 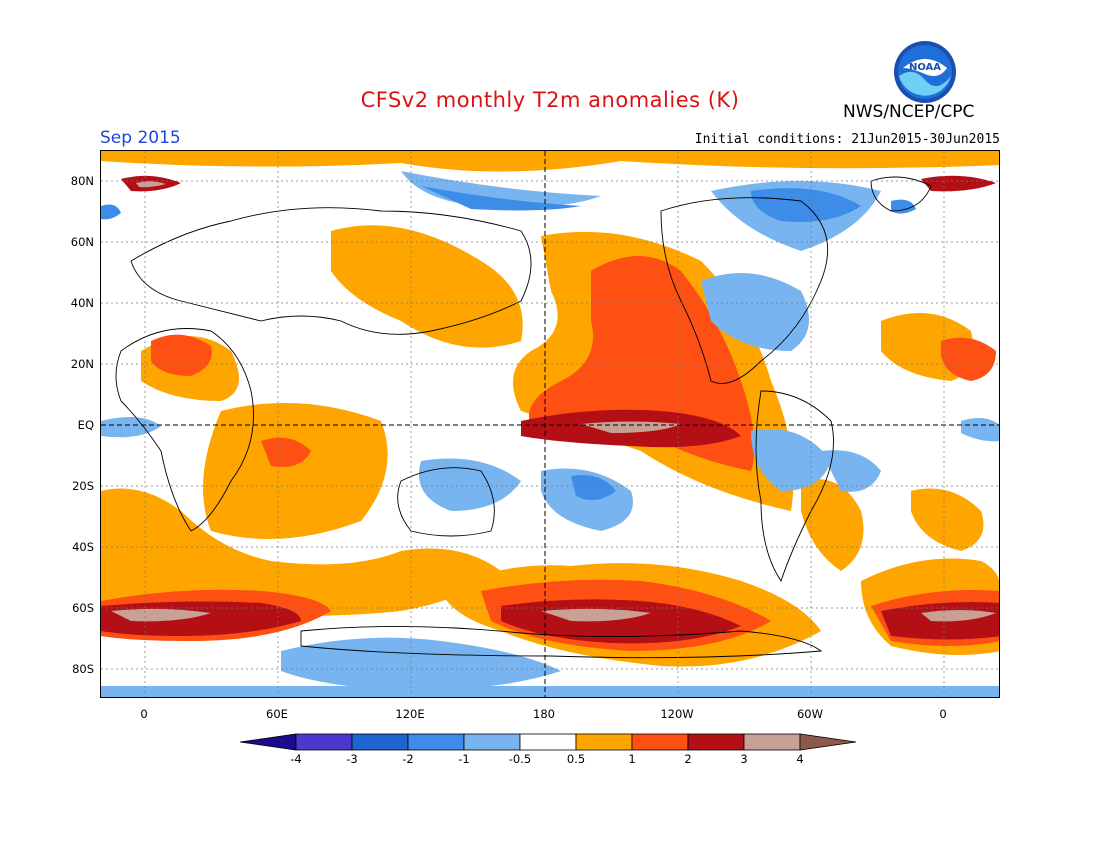 What do you see at coordinates (82, 303) in the screenshot?
I see `lat-label: 40N` at bounding box center [82, 303].